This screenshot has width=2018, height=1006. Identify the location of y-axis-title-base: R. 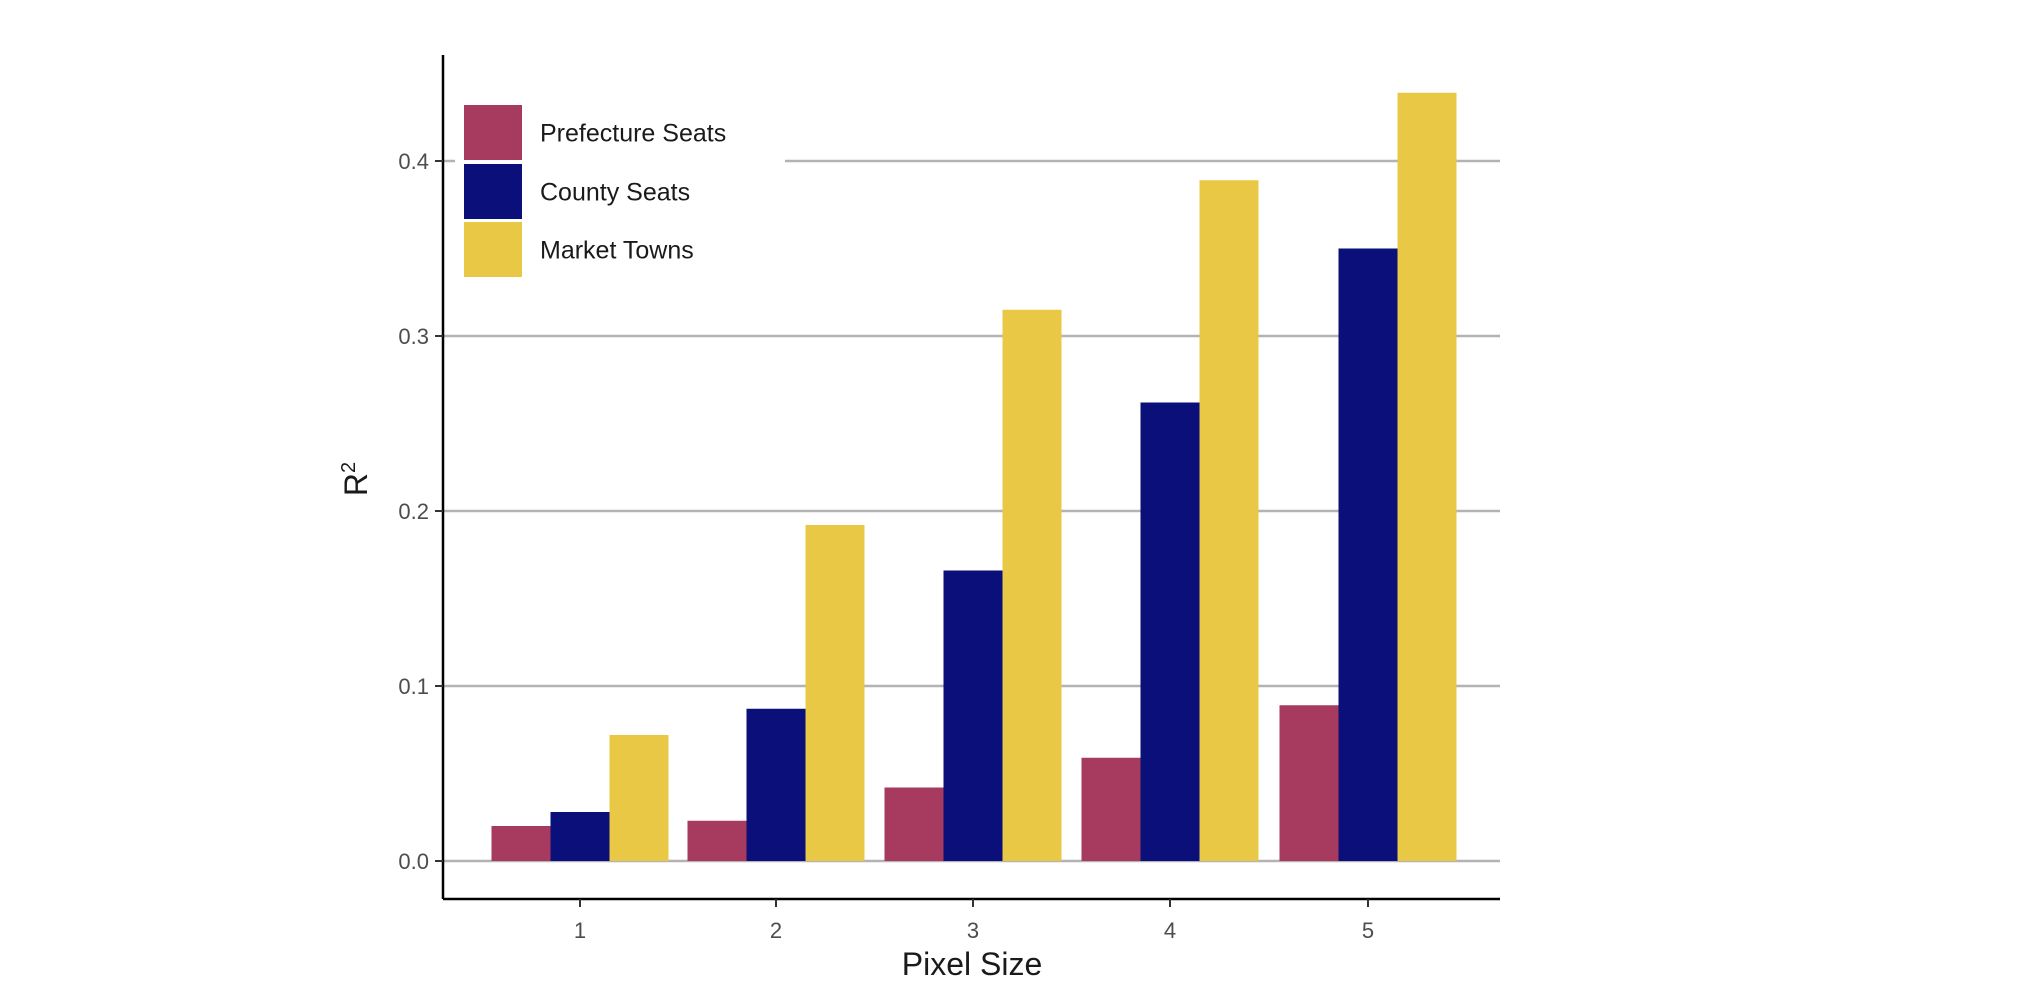
(356, 484).